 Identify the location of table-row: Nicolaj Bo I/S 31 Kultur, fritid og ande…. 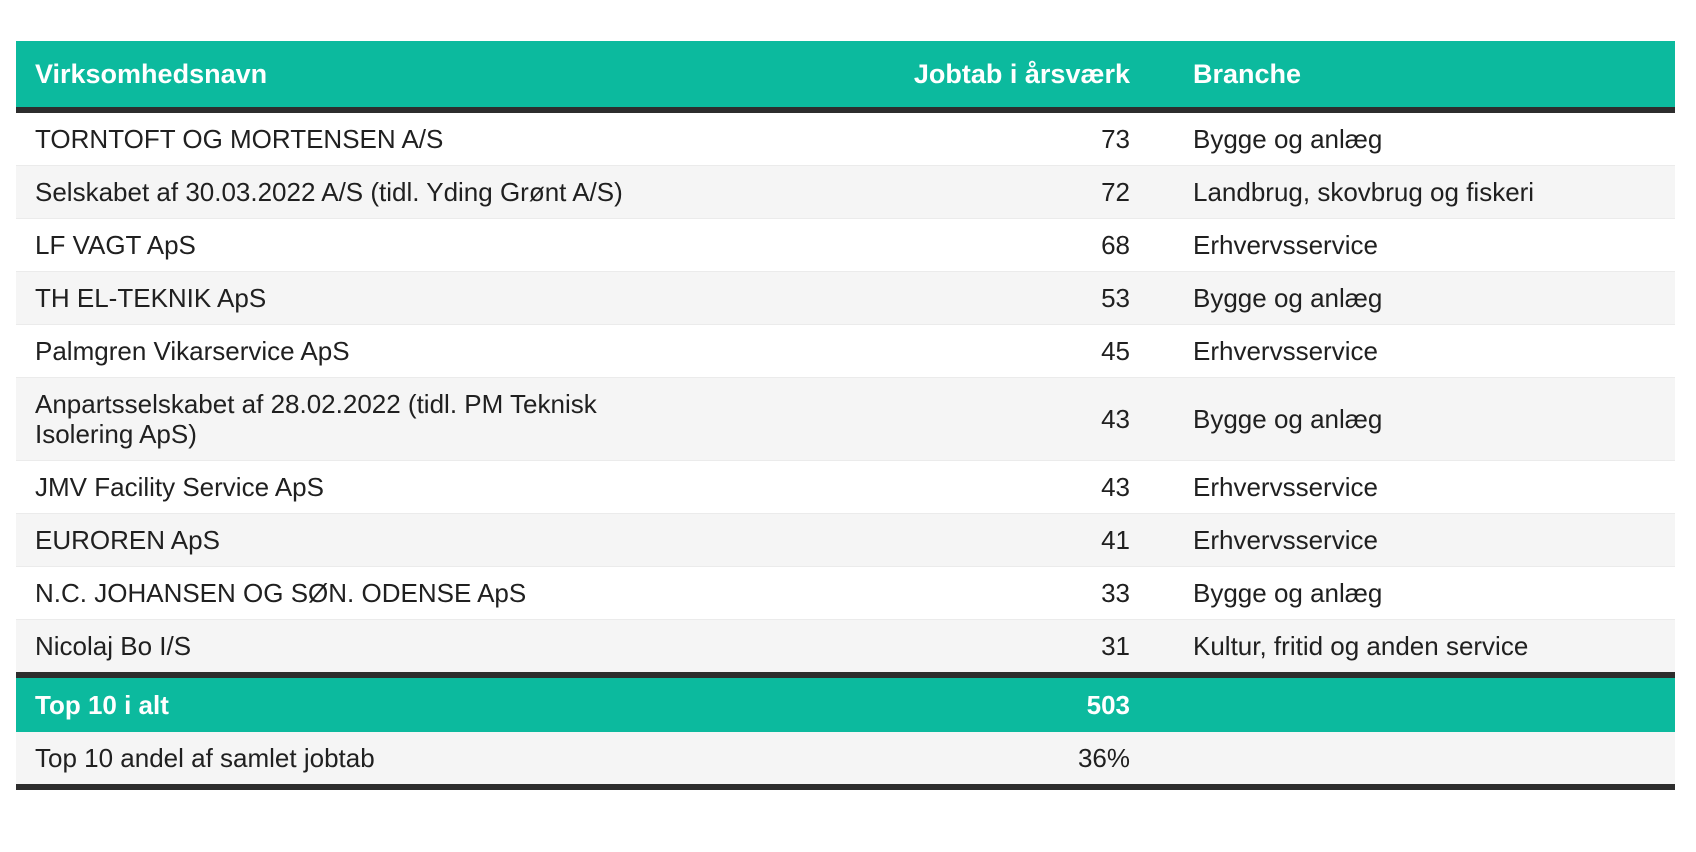
(845, 647).